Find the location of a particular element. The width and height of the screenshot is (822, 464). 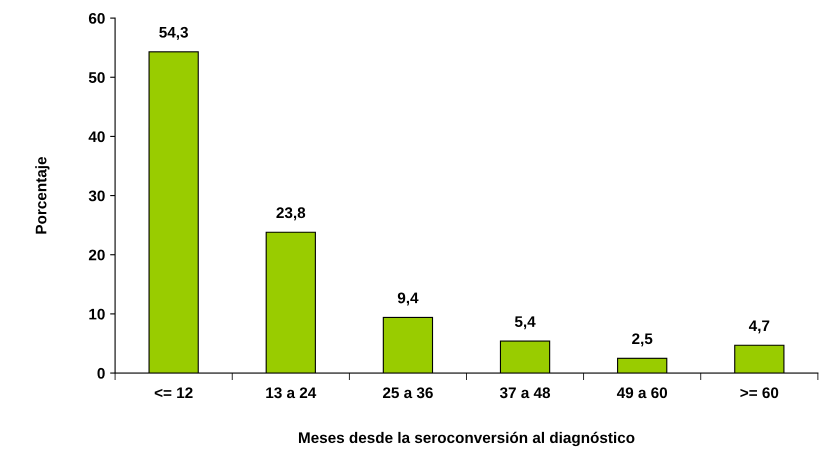

data-label: 4,7 is located at coordinates (759, 327).